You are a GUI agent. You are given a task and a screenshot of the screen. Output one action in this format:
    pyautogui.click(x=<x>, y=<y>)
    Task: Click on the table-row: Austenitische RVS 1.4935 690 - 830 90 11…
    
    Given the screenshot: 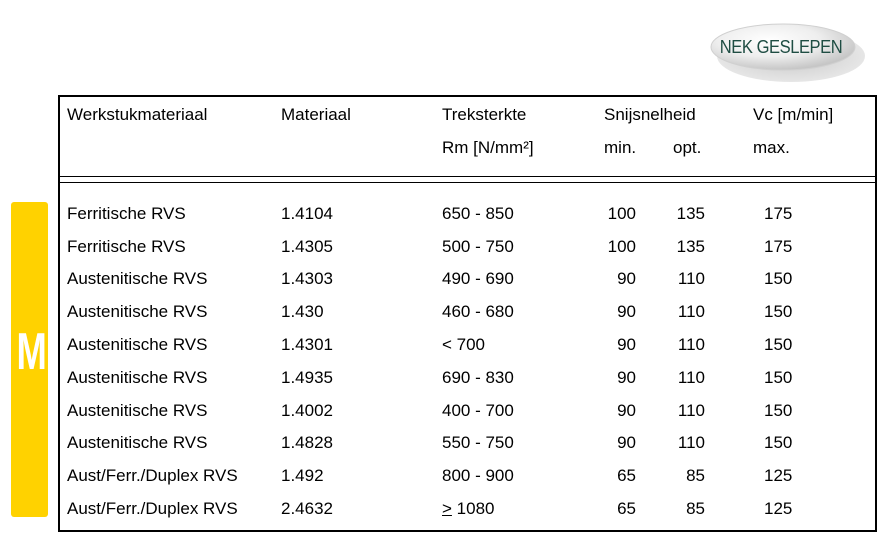 What is the action you would take?
    pyautogui.click(x=467, y=384)
    